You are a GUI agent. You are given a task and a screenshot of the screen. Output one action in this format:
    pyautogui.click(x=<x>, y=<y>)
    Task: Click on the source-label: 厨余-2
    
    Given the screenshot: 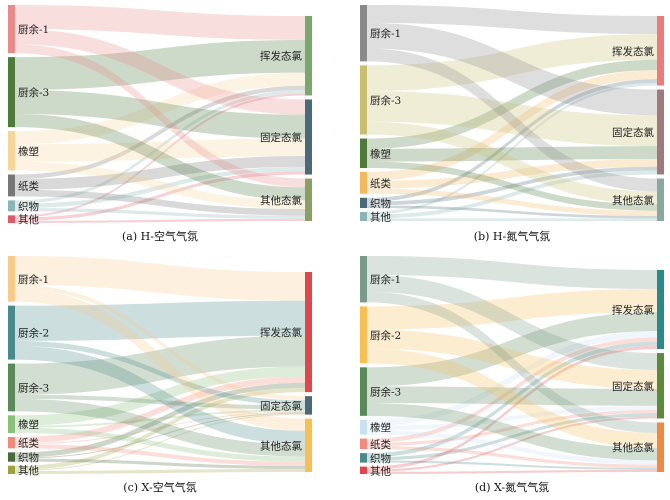 What is the action you would take?
    pyautogui.click(x=33, y=333)
    